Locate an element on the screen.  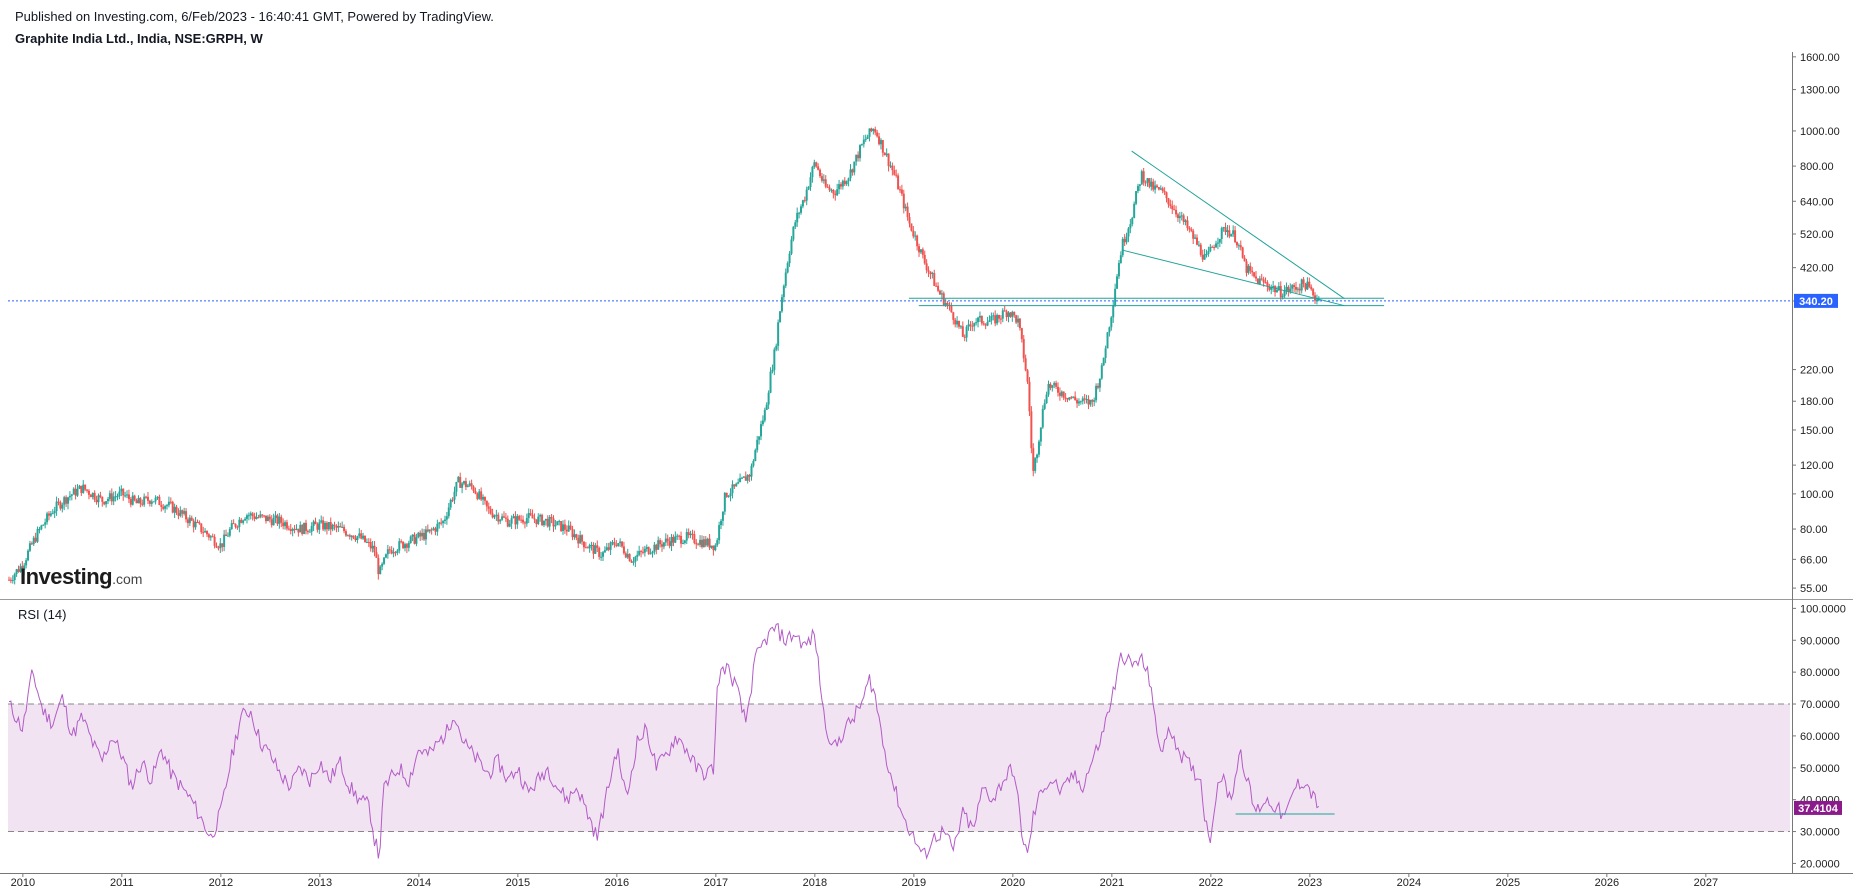
price-tick-label: 420.00 is located at coordinates (1817, 269).